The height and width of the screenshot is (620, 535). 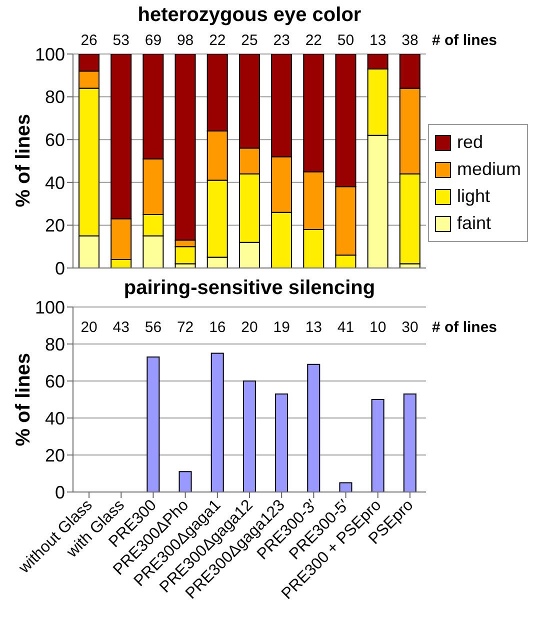 What do you see at coordinates (314, 327) in the screenshot?
I see `annotation: 13` at bounding box center [314, 327].